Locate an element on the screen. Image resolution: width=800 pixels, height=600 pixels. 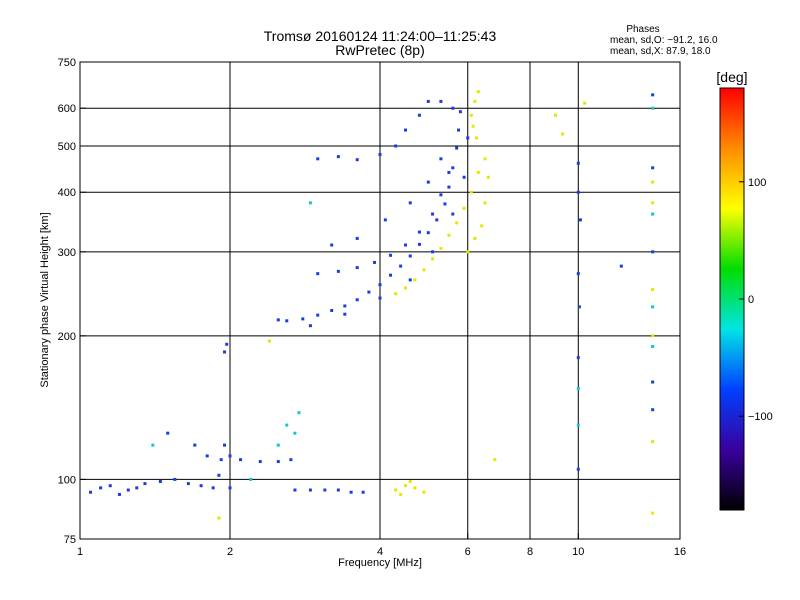
chart-subtitle: RwPretec (8p) is located at coordinates (379, 50).